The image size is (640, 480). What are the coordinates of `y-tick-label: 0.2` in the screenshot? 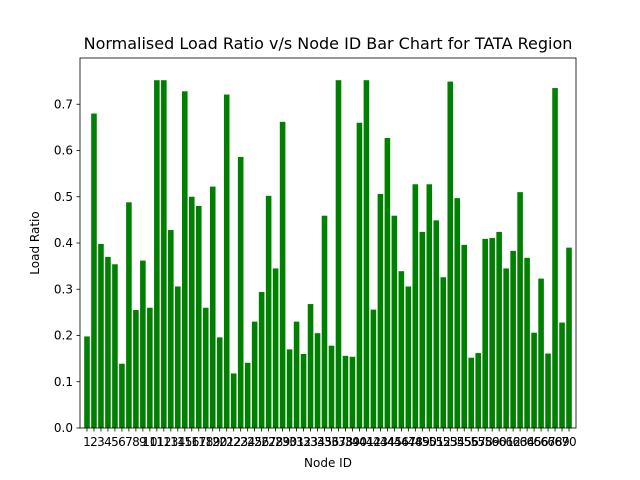 It's located at (63, 336).